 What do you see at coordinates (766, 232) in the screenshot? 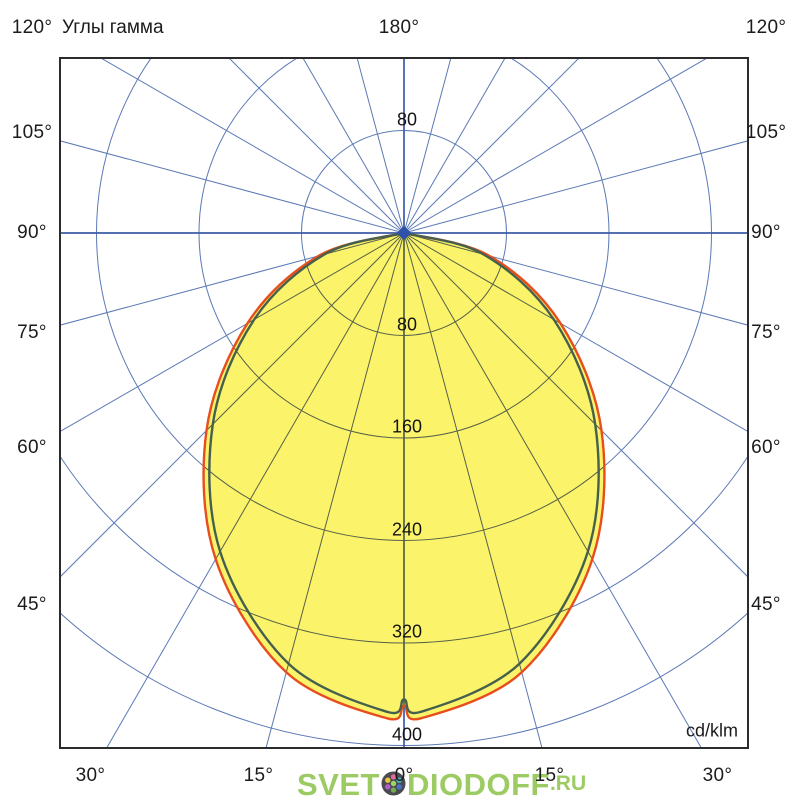
I see `gamma-angle-label-right: 90°` at bounding box center [766, 232].